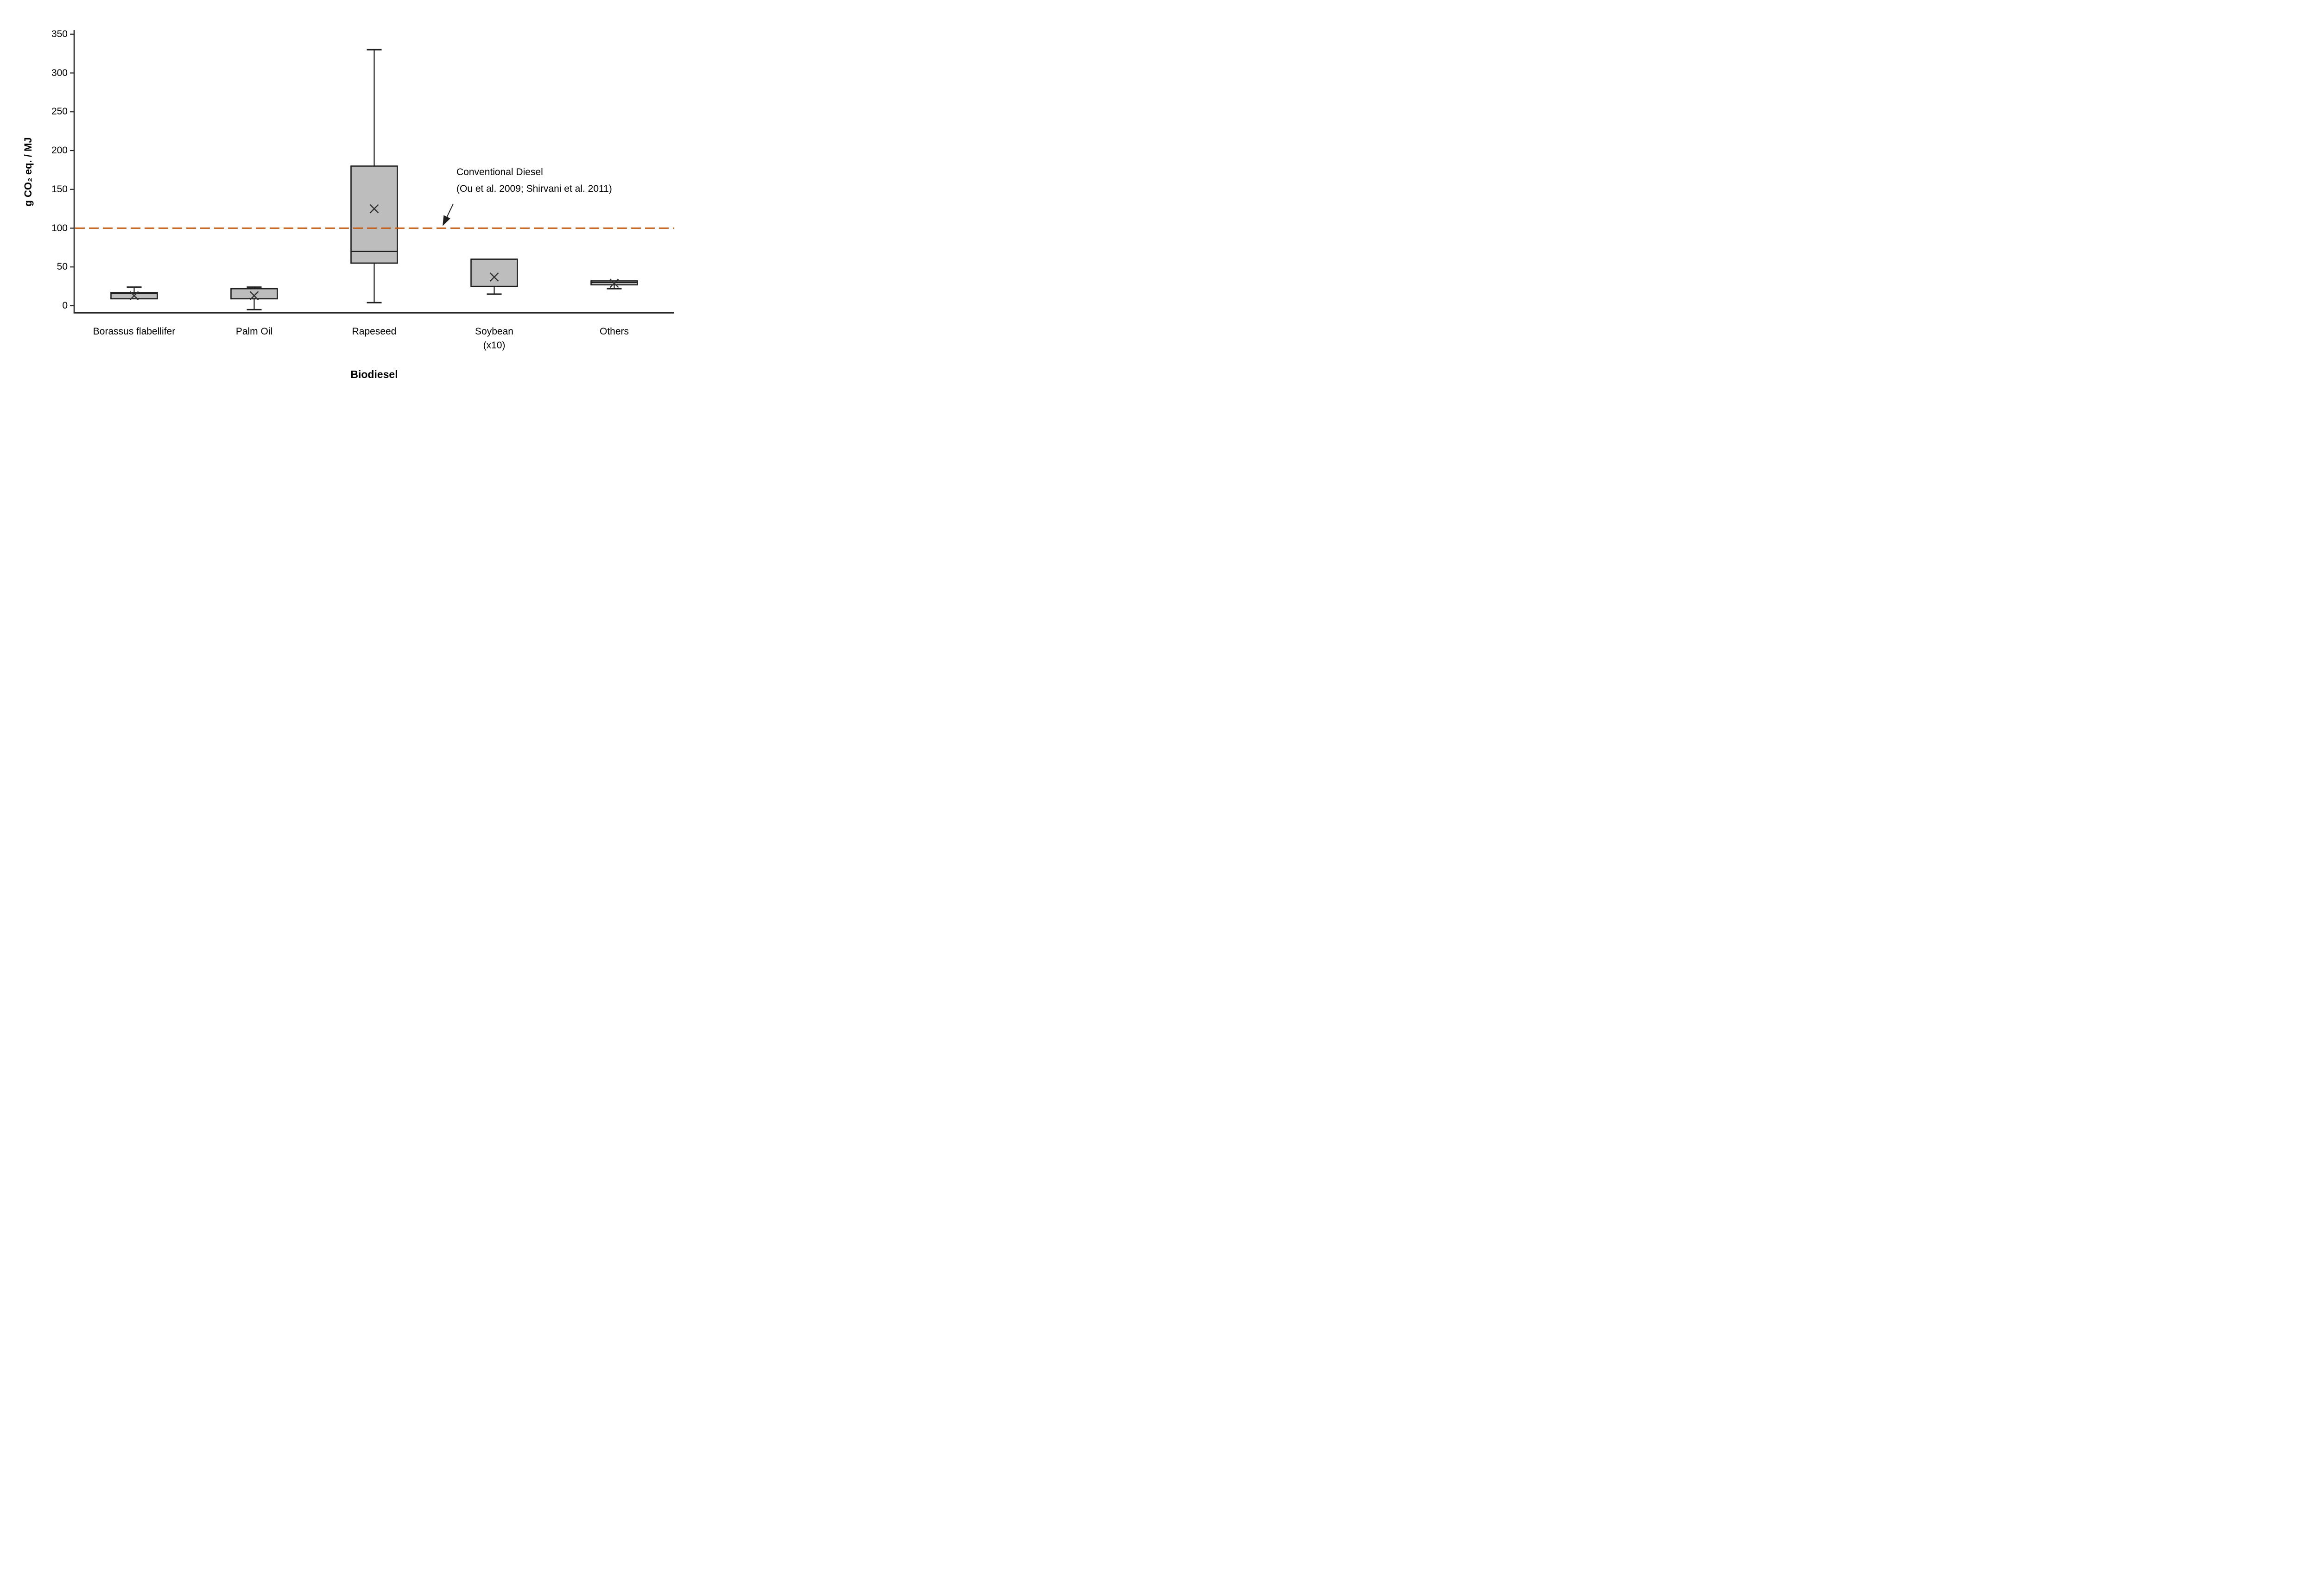  I want to click on y-tick-label-300: 300, so click(59, 72).